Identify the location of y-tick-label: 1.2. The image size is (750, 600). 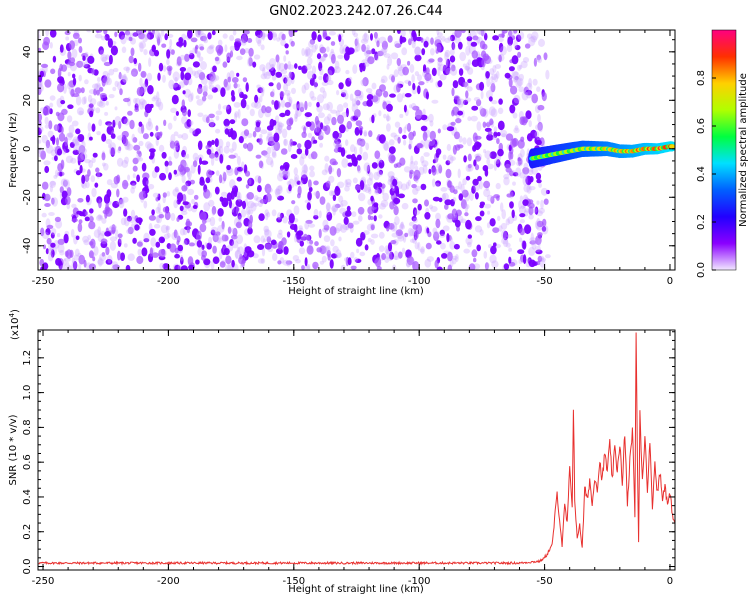
(27, 358).